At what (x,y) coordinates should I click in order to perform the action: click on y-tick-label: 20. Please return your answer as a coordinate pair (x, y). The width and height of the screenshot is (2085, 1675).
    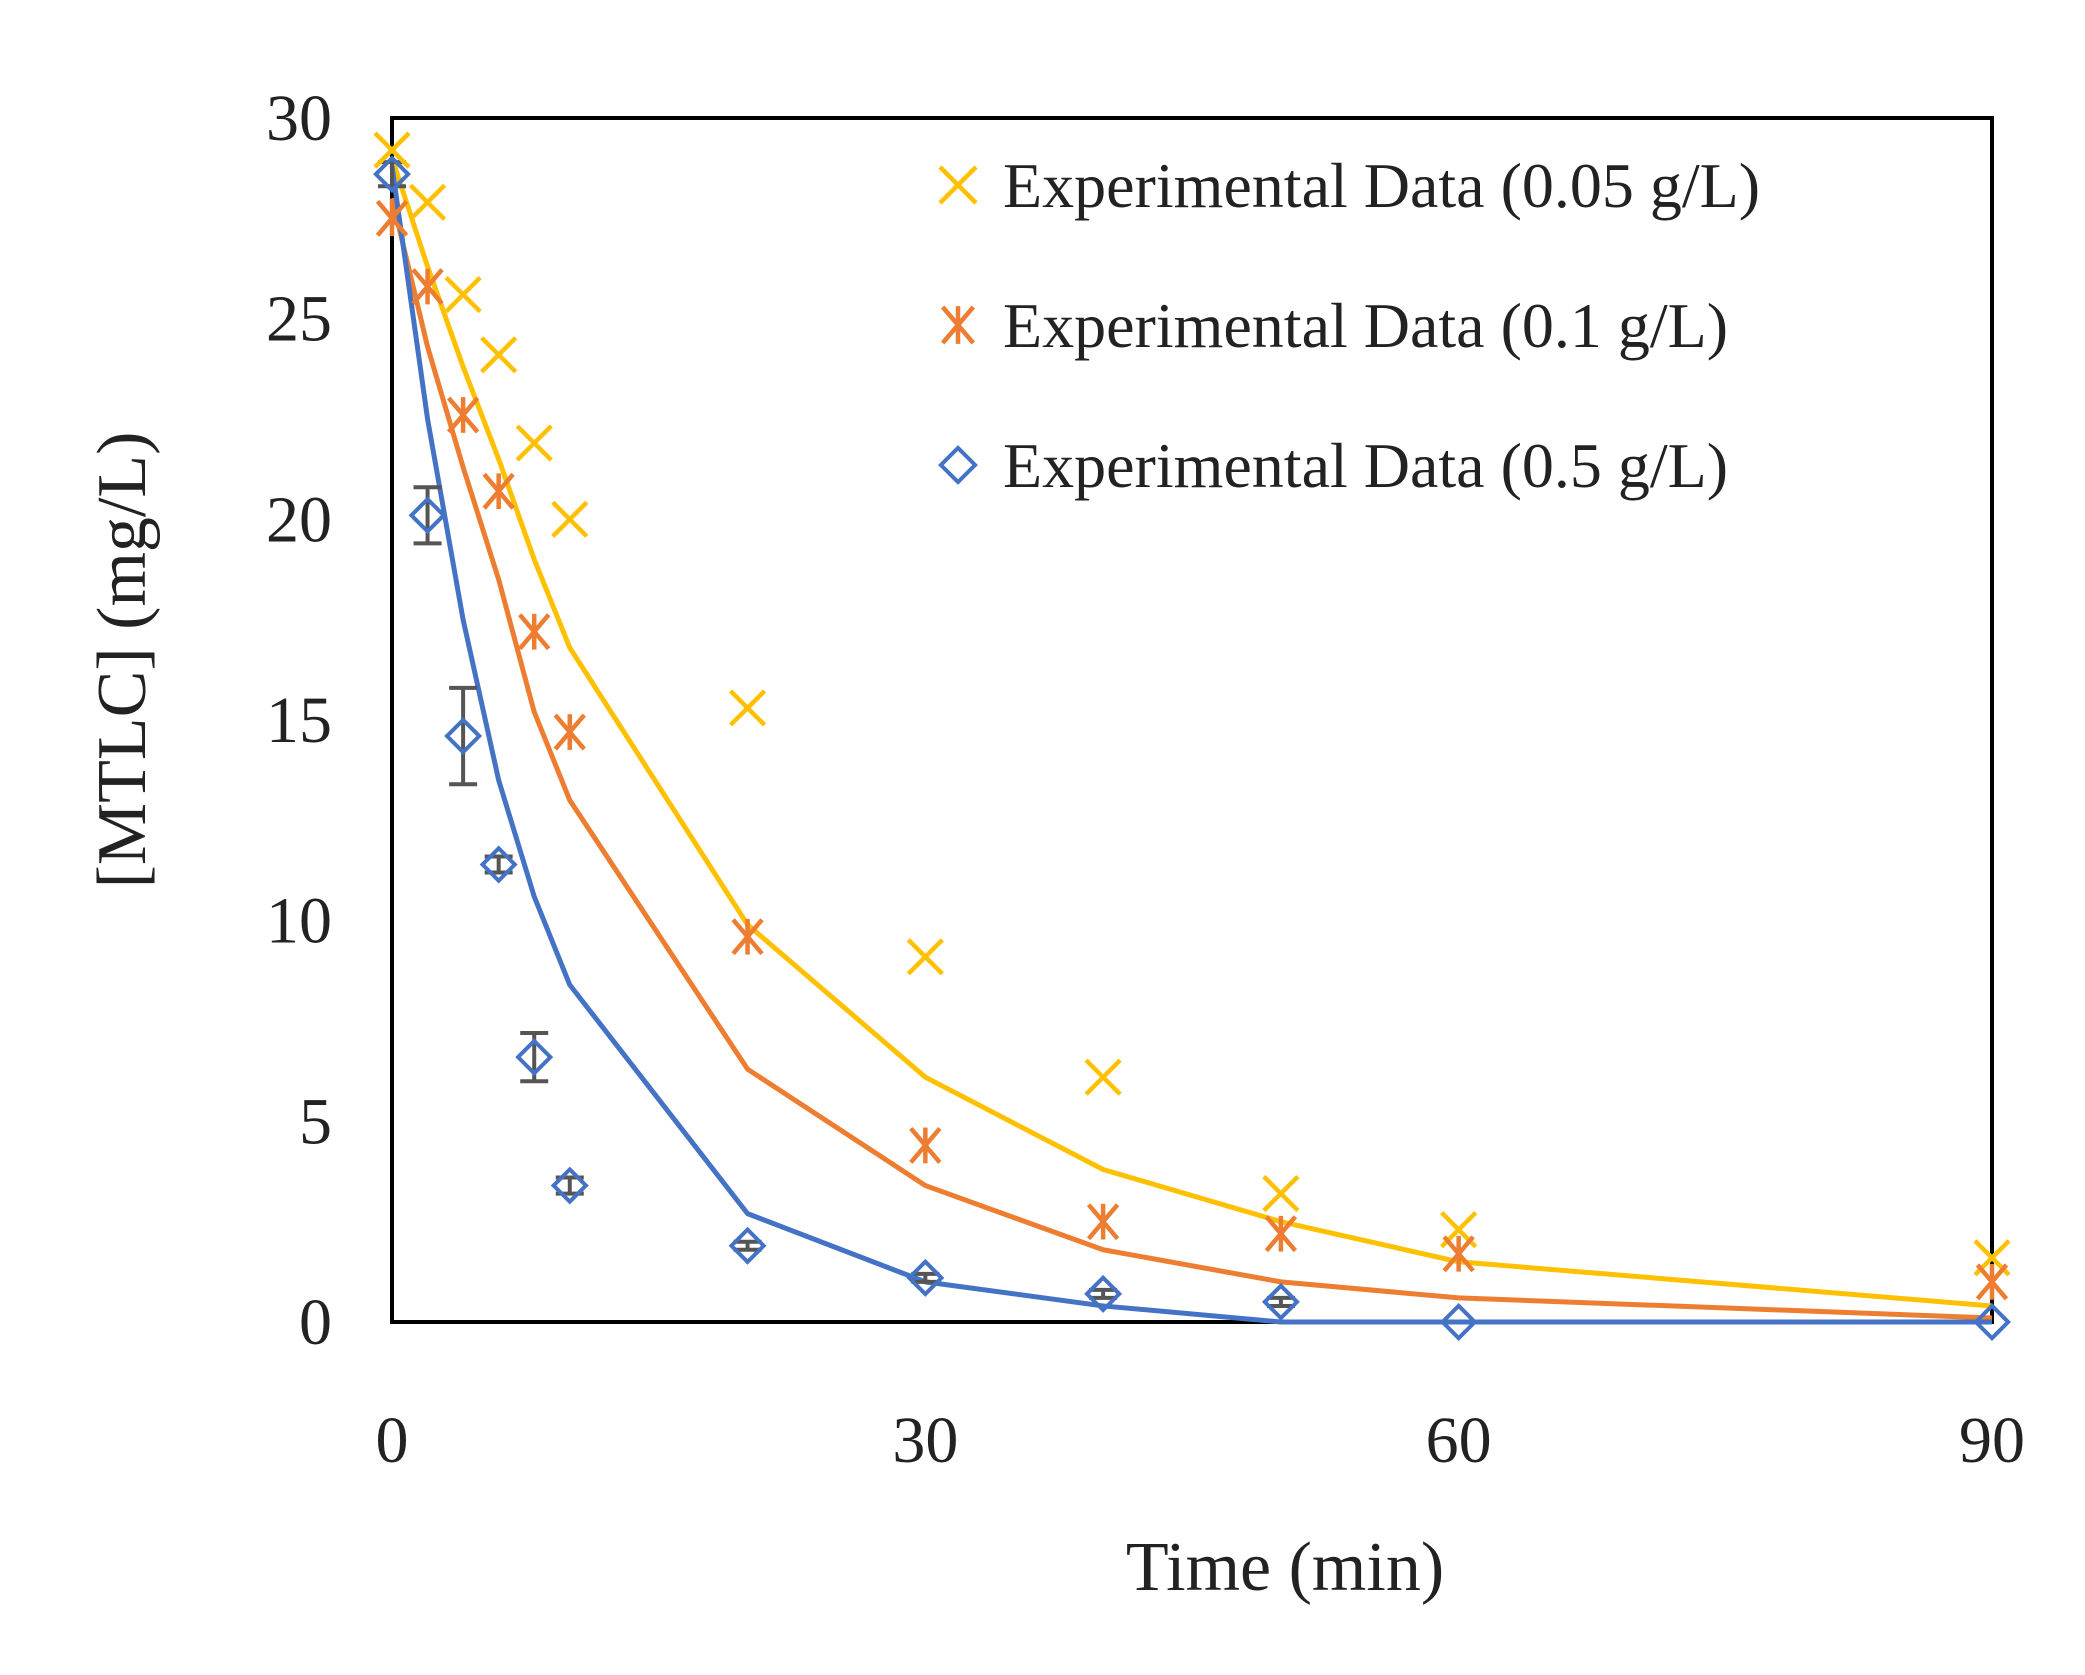
    Looking at the image, I should click on (299, 519).